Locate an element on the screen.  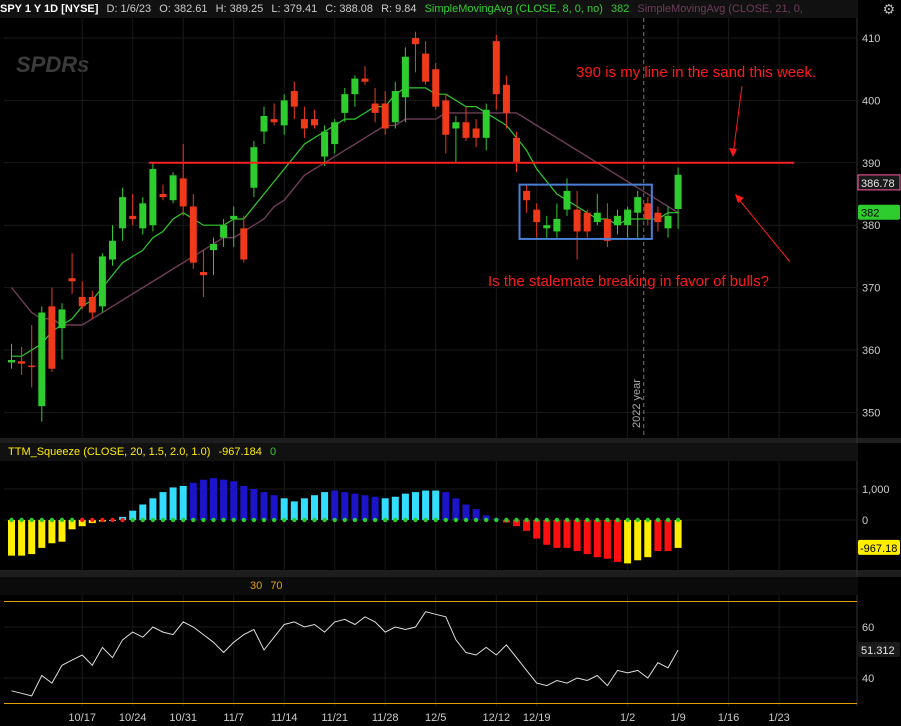
consolidation-box is located at coordinates (585, 211).